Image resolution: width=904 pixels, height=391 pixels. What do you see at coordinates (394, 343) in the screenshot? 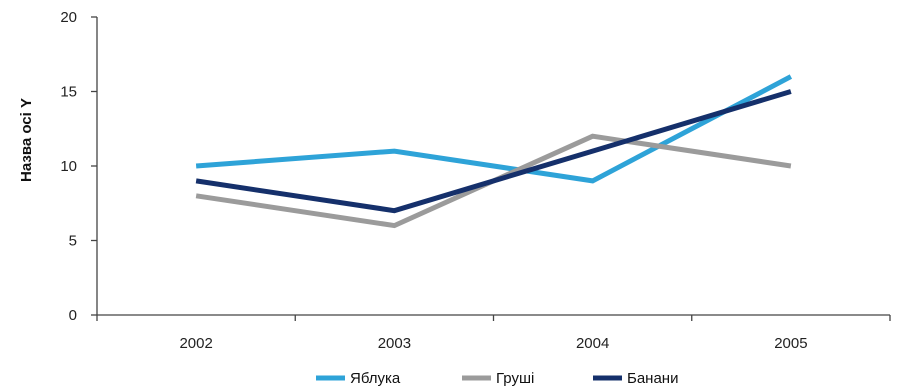
I see `x-tick-label: 2003` at bounding box center [394, 343].